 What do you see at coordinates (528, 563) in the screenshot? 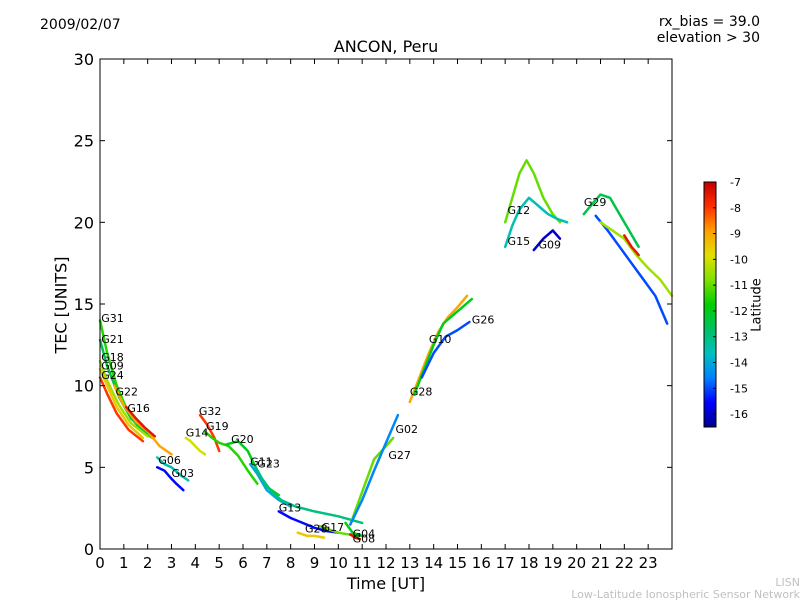
I see `x-tick-label: 18` at bounding box center [528, 563].